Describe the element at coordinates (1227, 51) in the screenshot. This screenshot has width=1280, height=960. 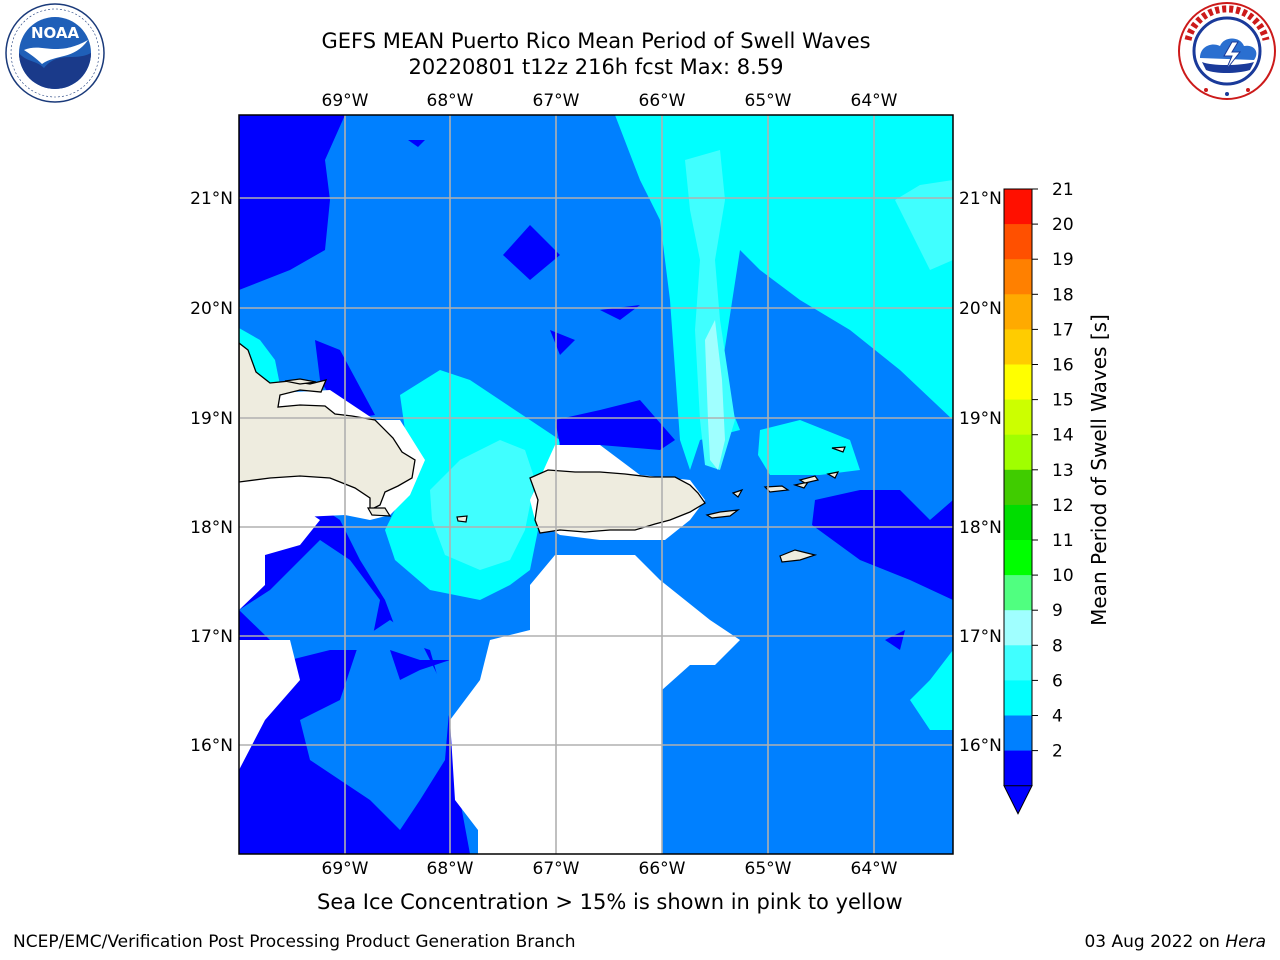
I see `nws-logo` at that location.